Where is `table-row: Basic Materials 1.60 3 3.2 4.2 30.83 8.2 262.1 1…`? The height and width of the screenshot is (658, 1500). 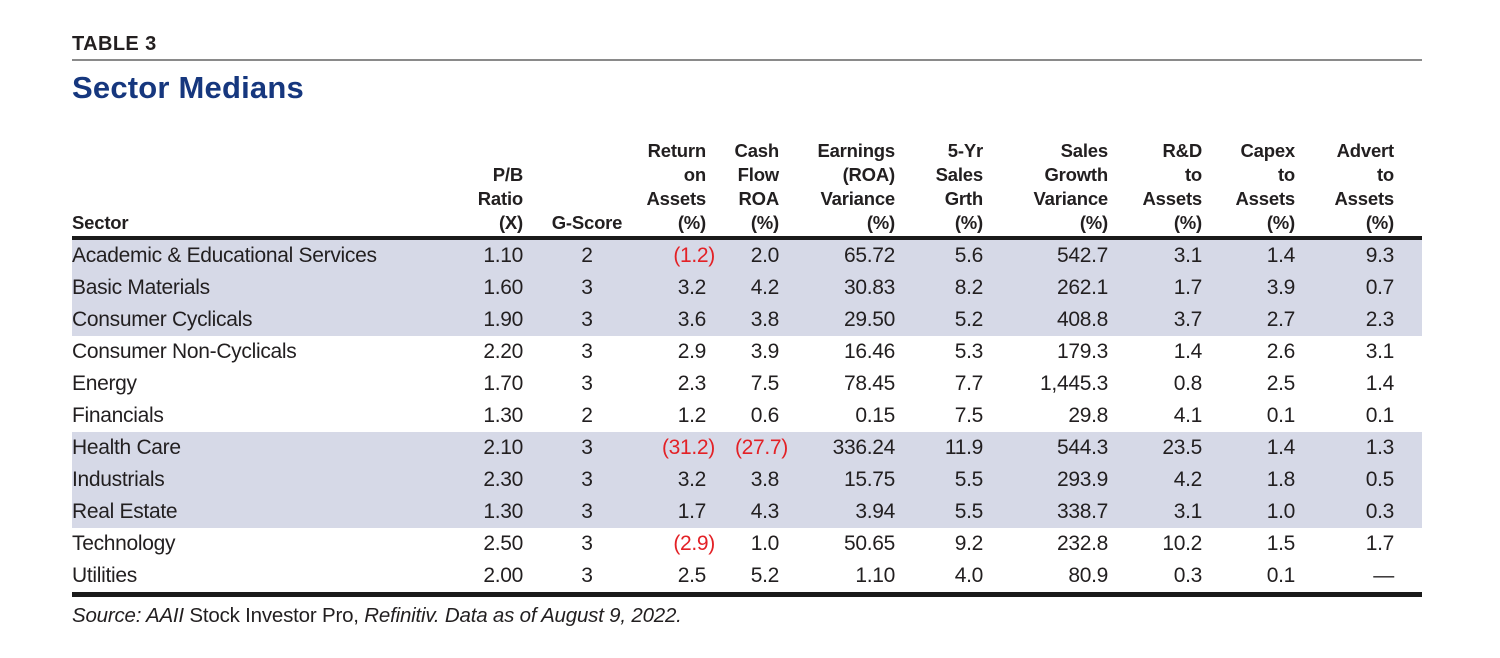
table-row: Basic Materials 1.60 3 3.2 4.2 30.83 8.2 262.1 1… is located at coordinates (747, 288).